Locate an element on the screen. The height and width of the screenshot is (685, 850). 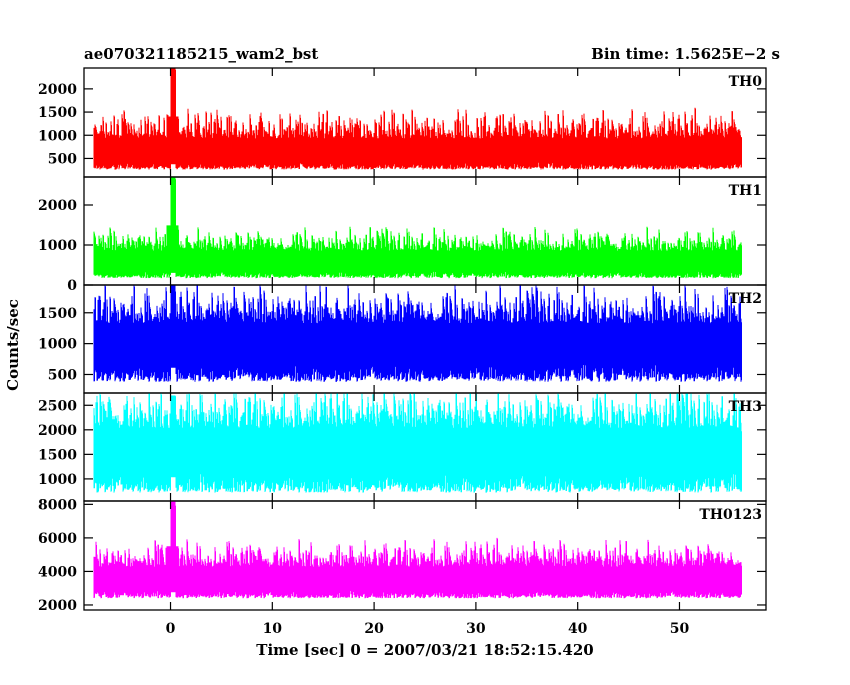
panel-th0: 500 1000 1500 2000 TH0 is located at coordinates (402, 122).